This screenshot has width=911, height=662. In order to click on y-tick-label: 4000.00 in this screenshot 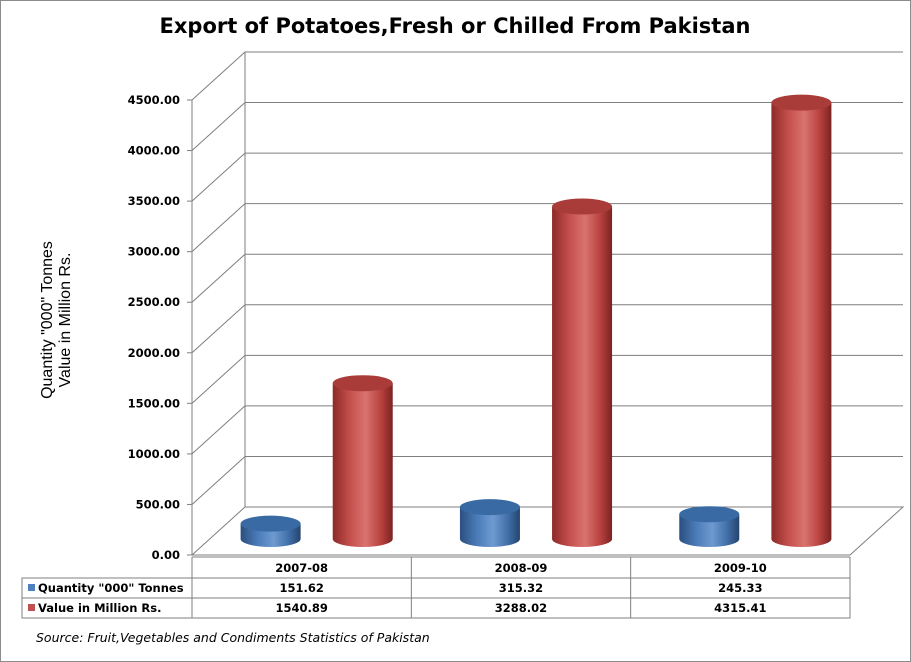, I will do `click(154, 151)`.